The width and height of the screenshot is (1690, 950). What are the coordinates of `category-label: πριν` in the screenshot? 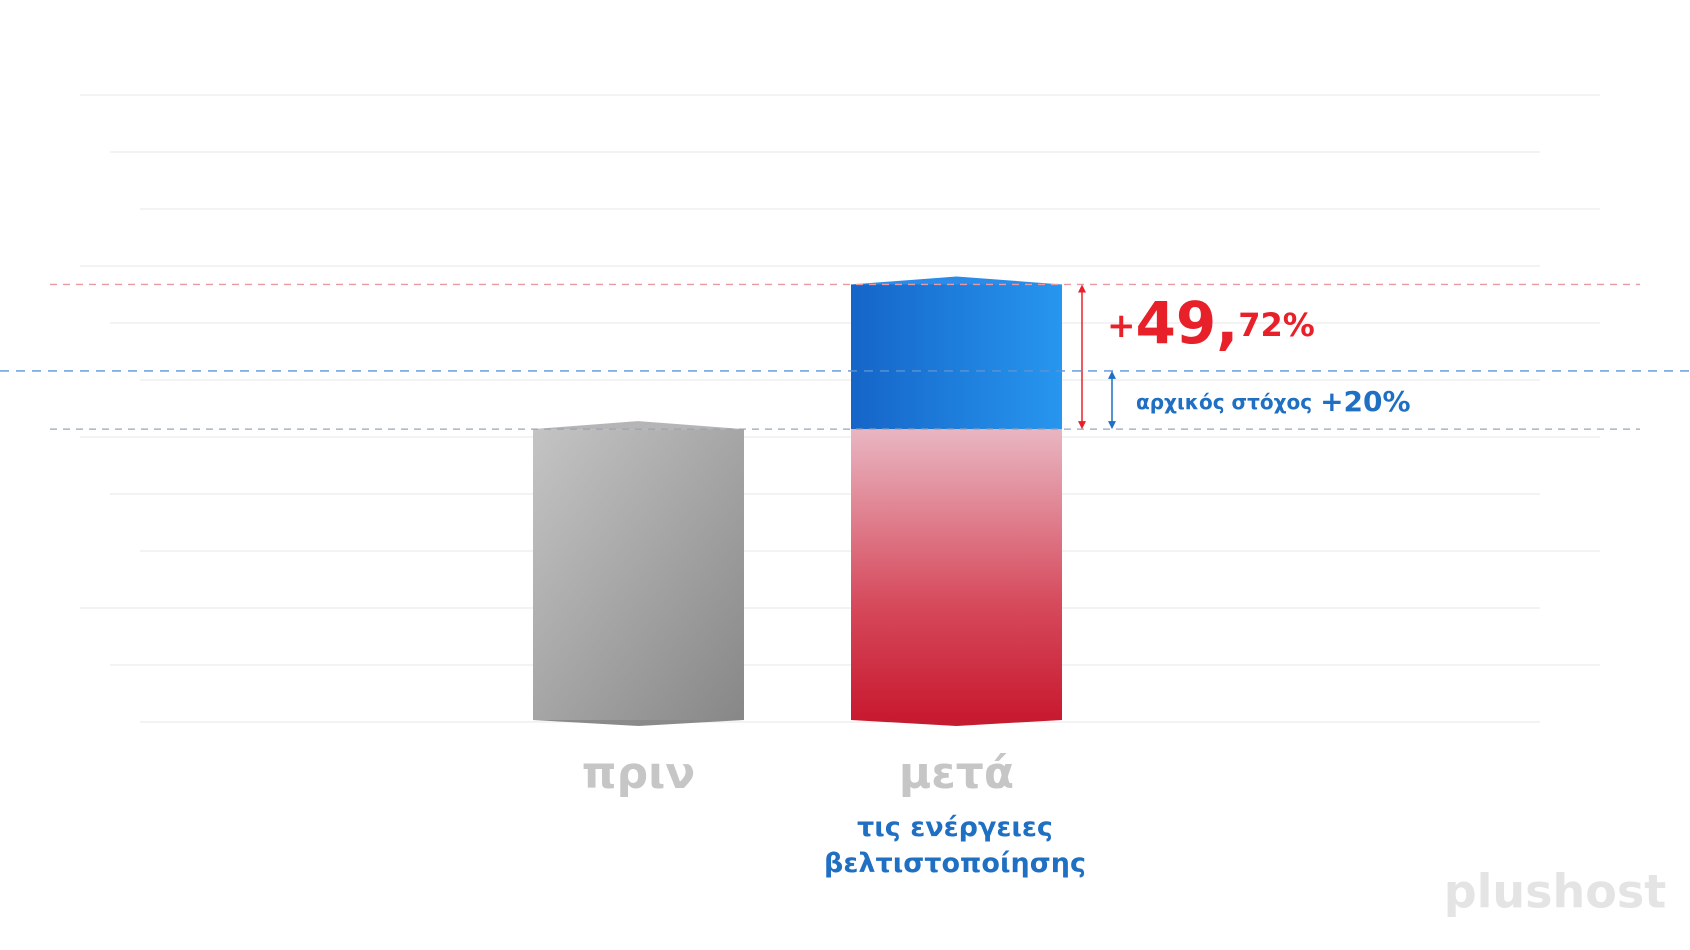 It's located at (638, 773).